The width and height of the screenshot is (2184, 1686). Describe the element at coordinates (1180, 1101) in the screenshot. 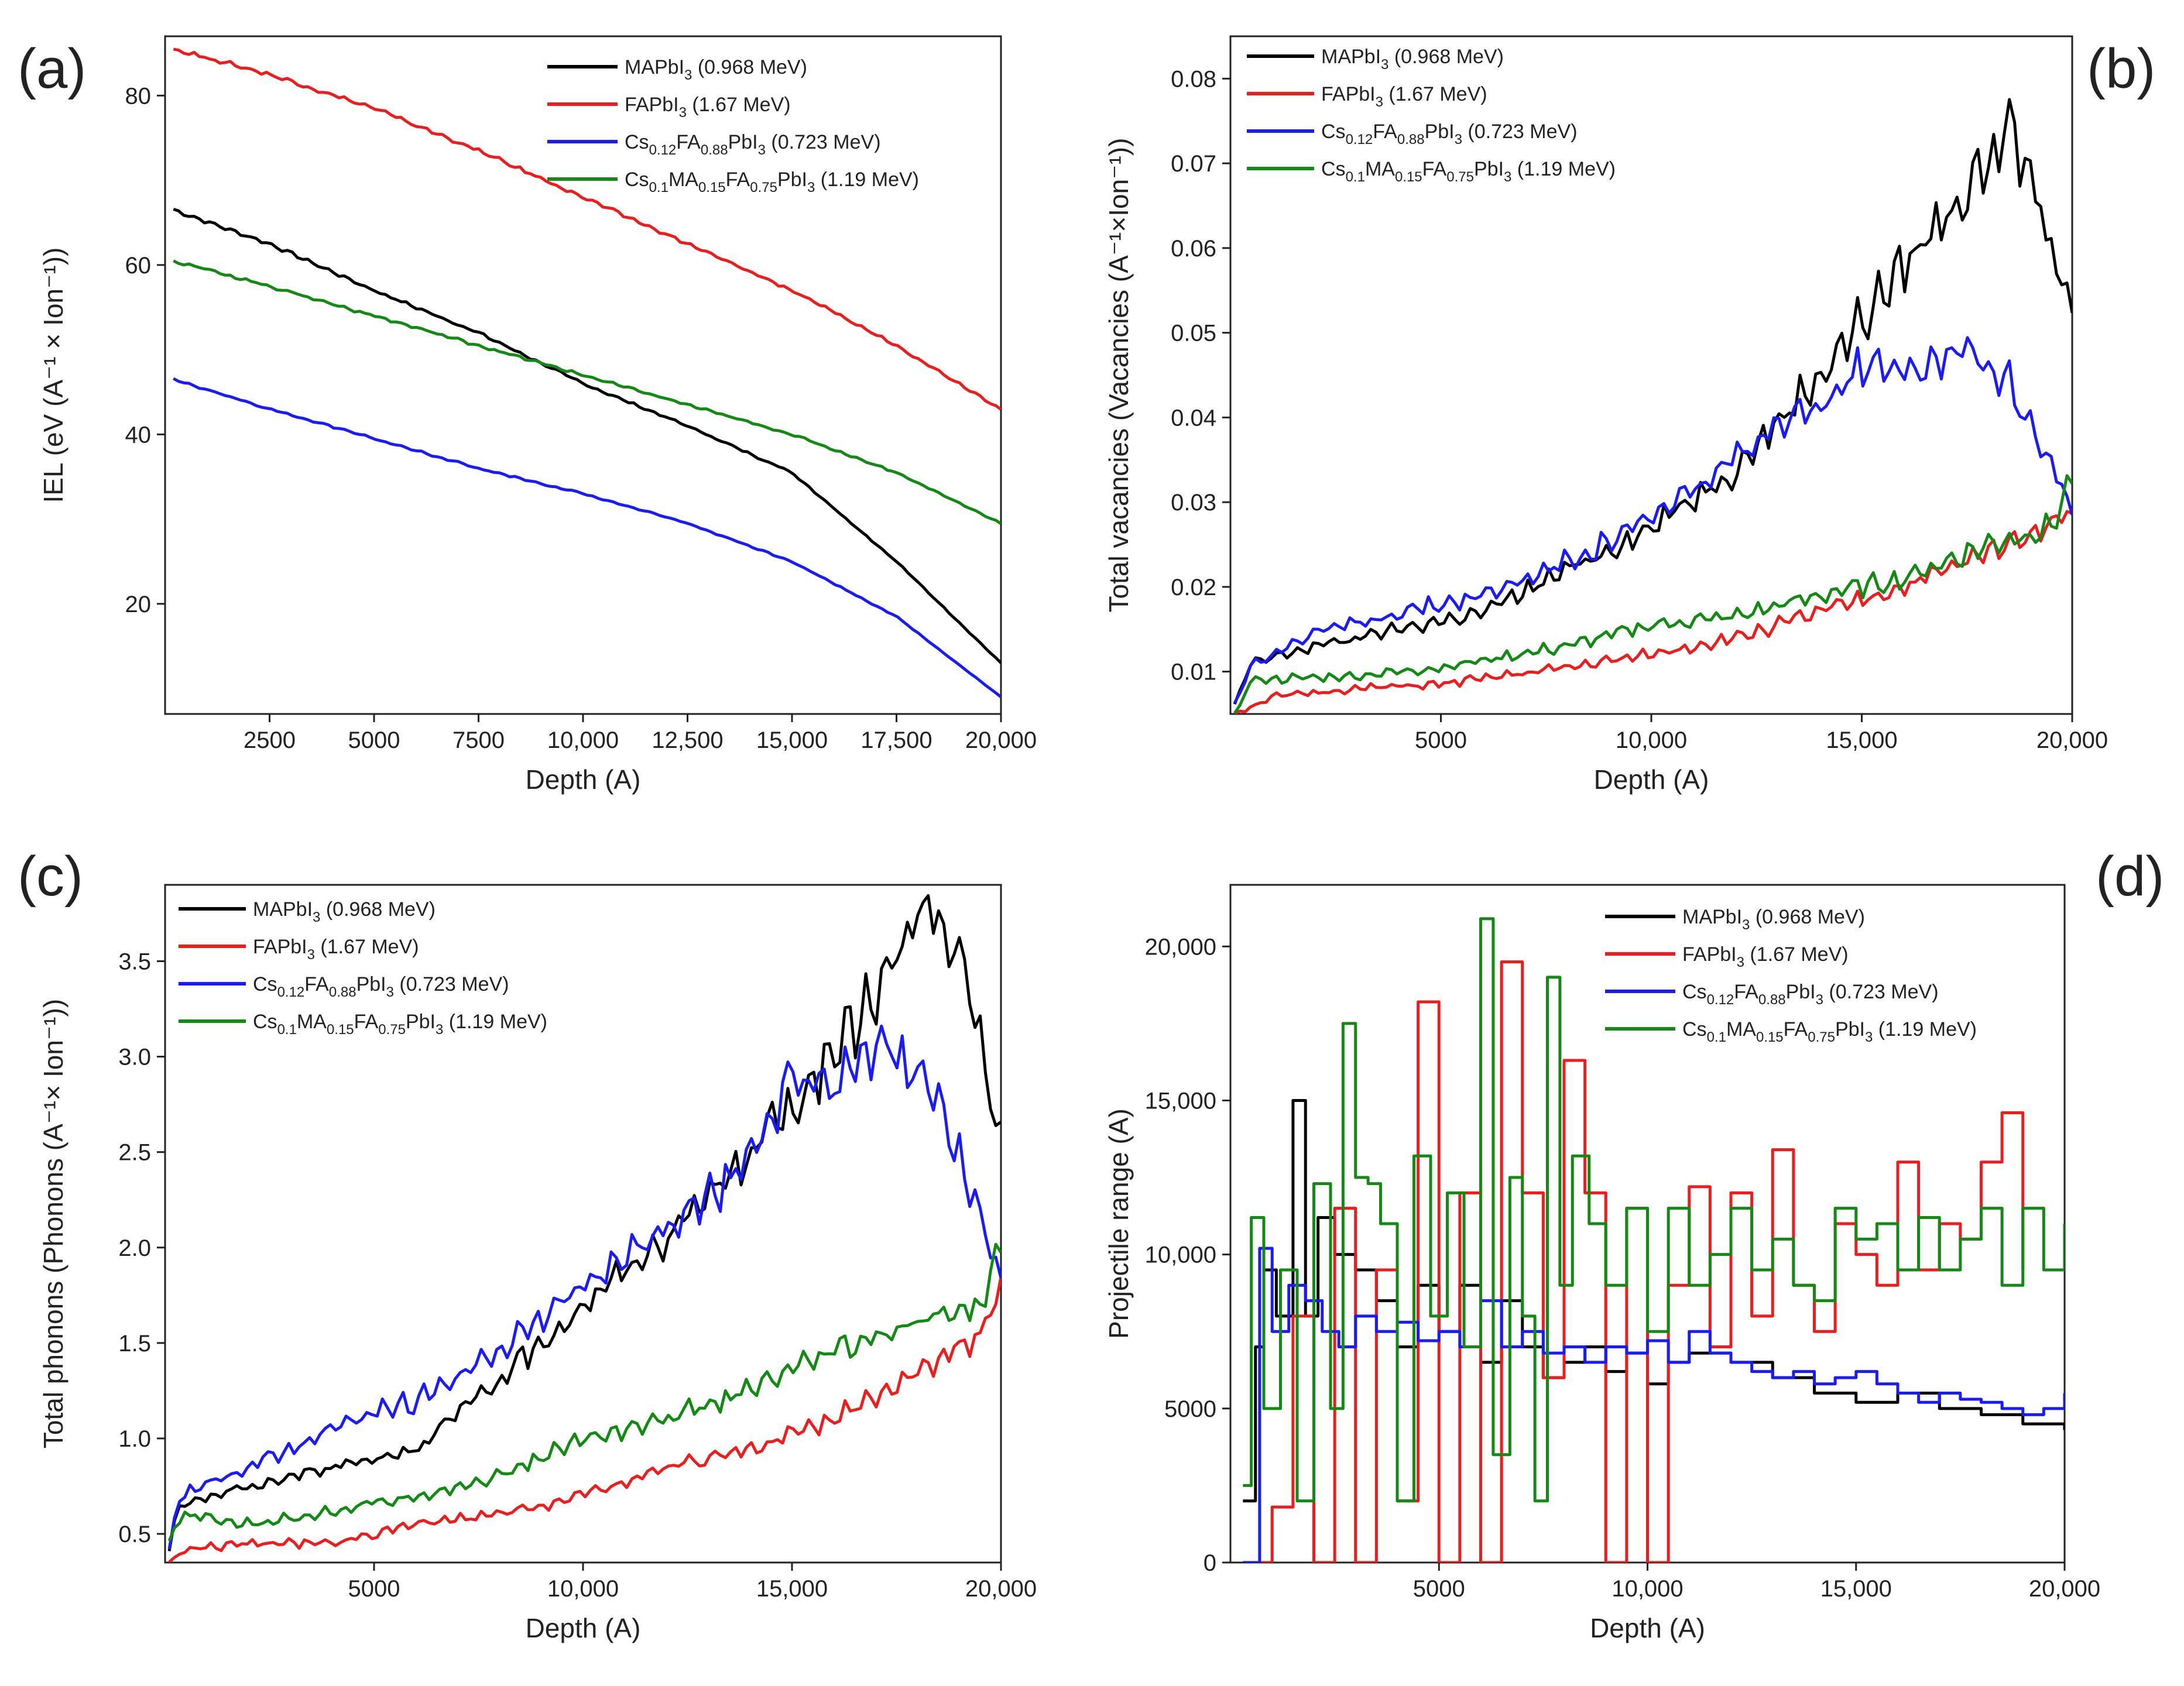

I see `y-tick-label: 15,000` at that location.